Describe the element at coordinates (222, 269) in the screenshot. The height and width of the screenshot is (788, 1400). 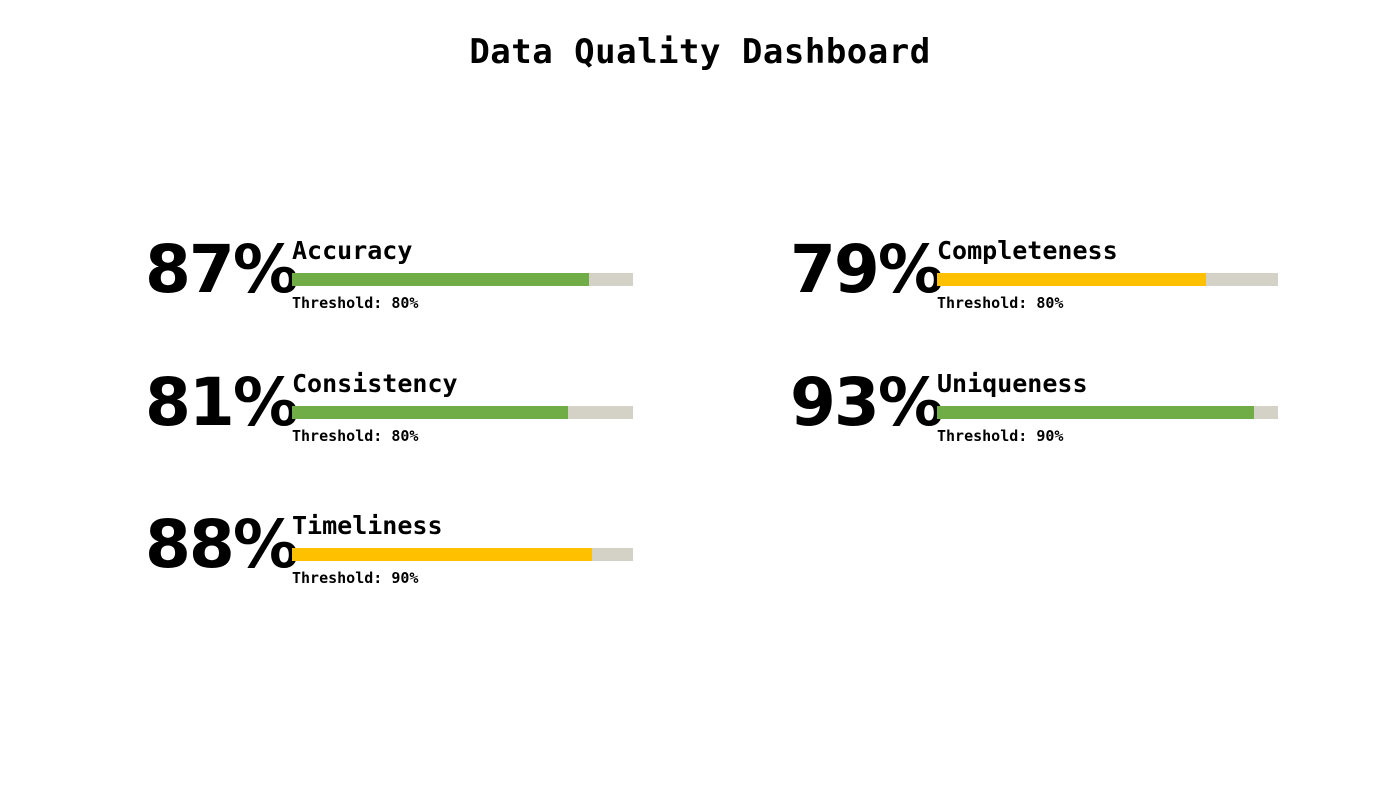
I see `metric-value: 87%` at that location.